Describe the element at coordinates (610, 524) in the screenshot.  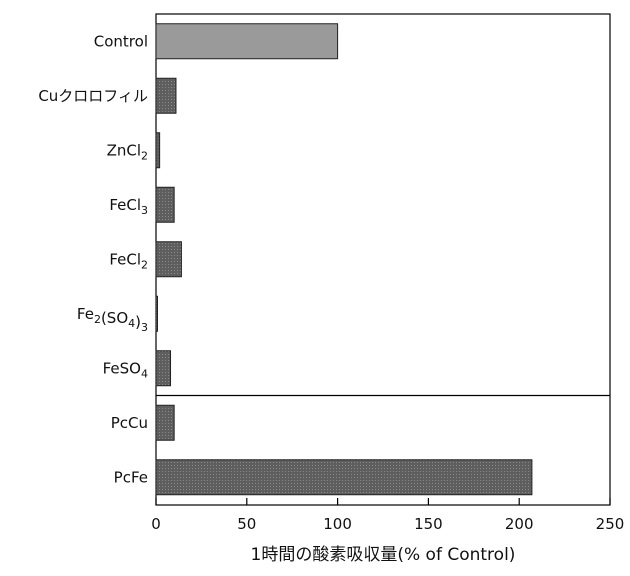
I see `x-tick-label: 250` at that location.